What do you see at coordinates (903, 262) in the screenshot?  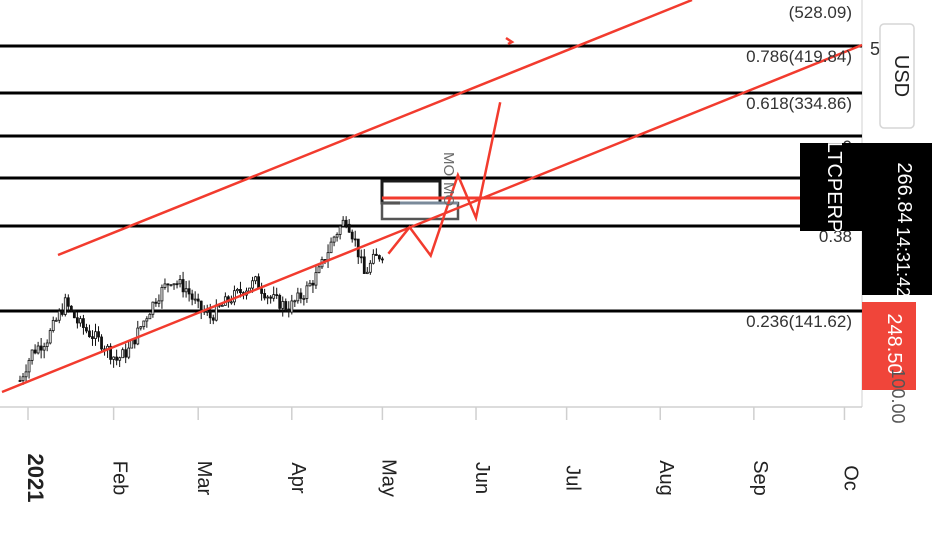 I see `countdown-value: 14:31:42` at bounding box center [903, 262].